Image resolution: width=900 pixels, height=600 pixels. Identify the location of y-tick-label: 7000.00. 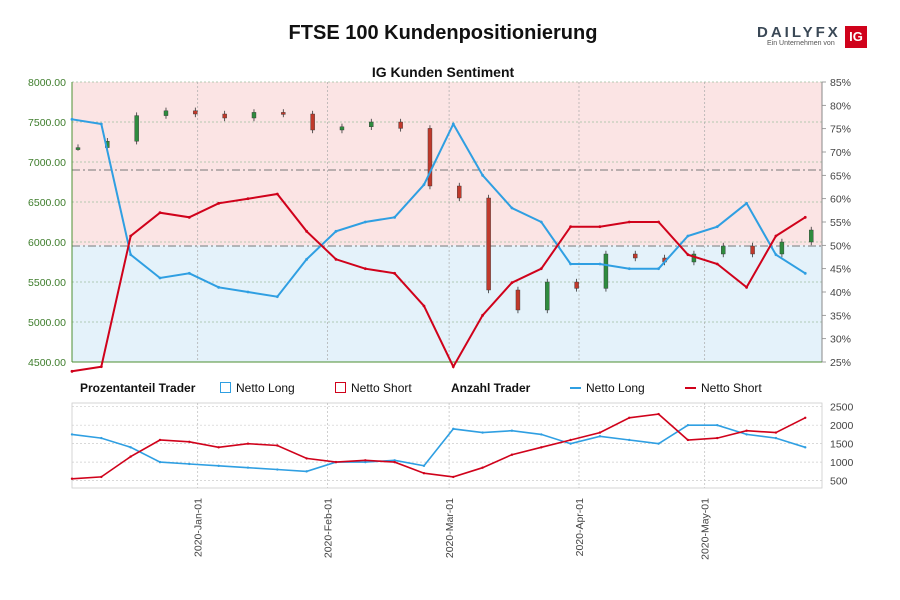
(47, 163).